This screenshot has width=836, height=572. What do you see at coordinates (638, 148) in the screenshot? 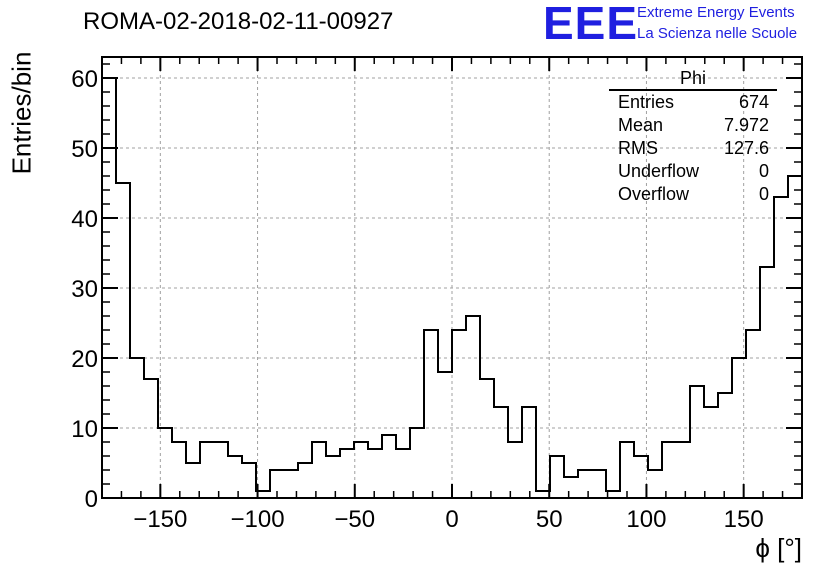
I see `stats-label: RMS` at bounding box center [638, 148].